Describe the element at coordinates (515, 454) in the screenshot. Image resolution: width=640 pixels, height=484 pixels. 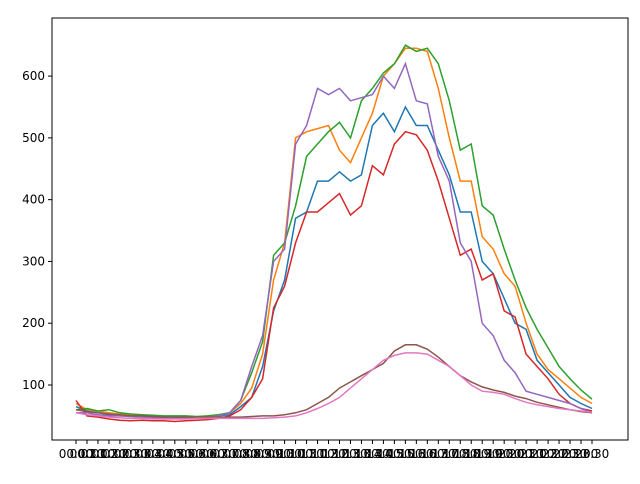
I see `x-tick-label: 20:00` at that location.